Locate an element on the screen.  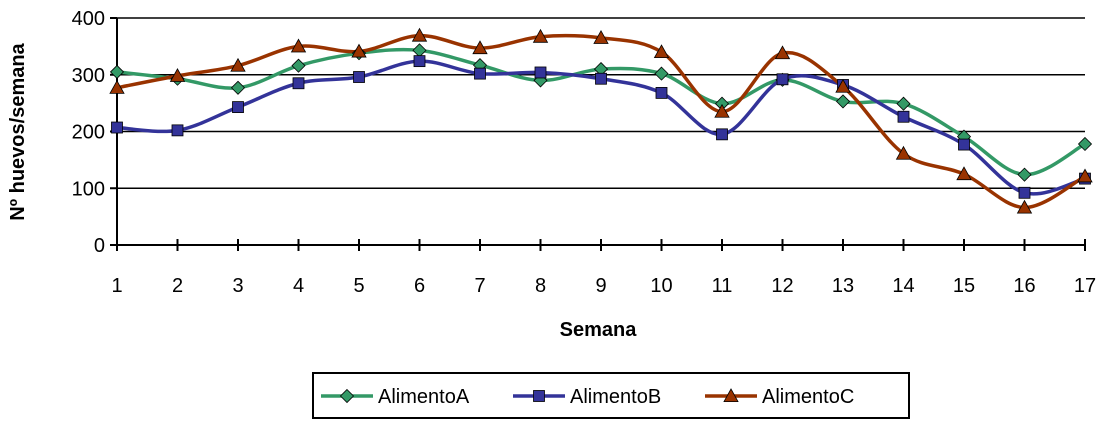
x-tick-label-16: 16 is located at coordinates (1024, 286).